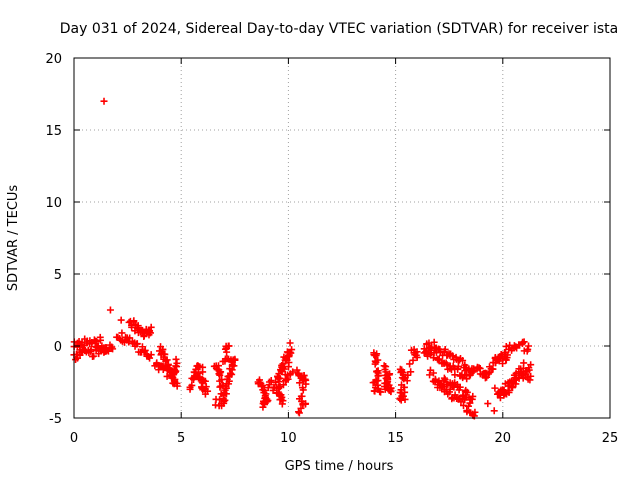  What do you see at coordinates (288, 438) in the screenshot?
I see `x-tick-label: 10` at bounding box center [288, 438].